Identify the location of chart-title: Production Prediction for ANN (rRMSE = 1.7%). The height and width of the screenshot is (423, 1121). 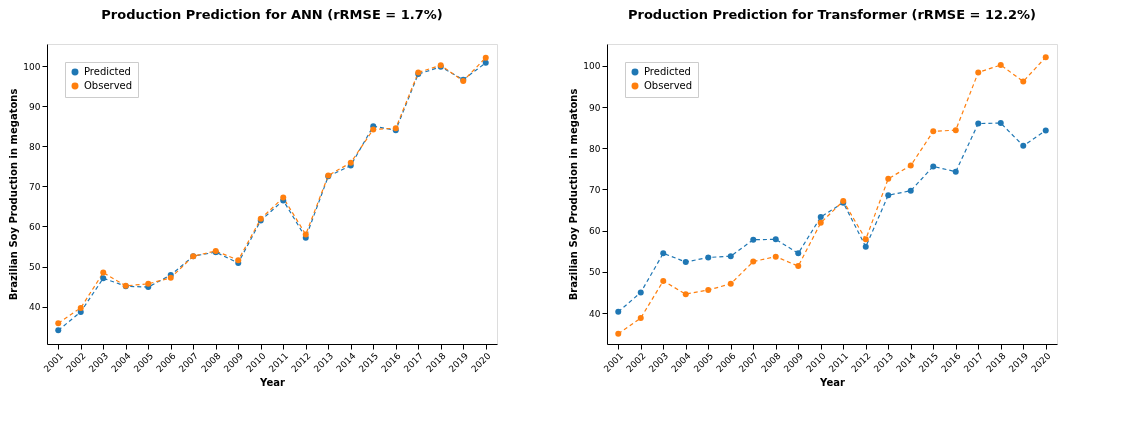
(272, 14).